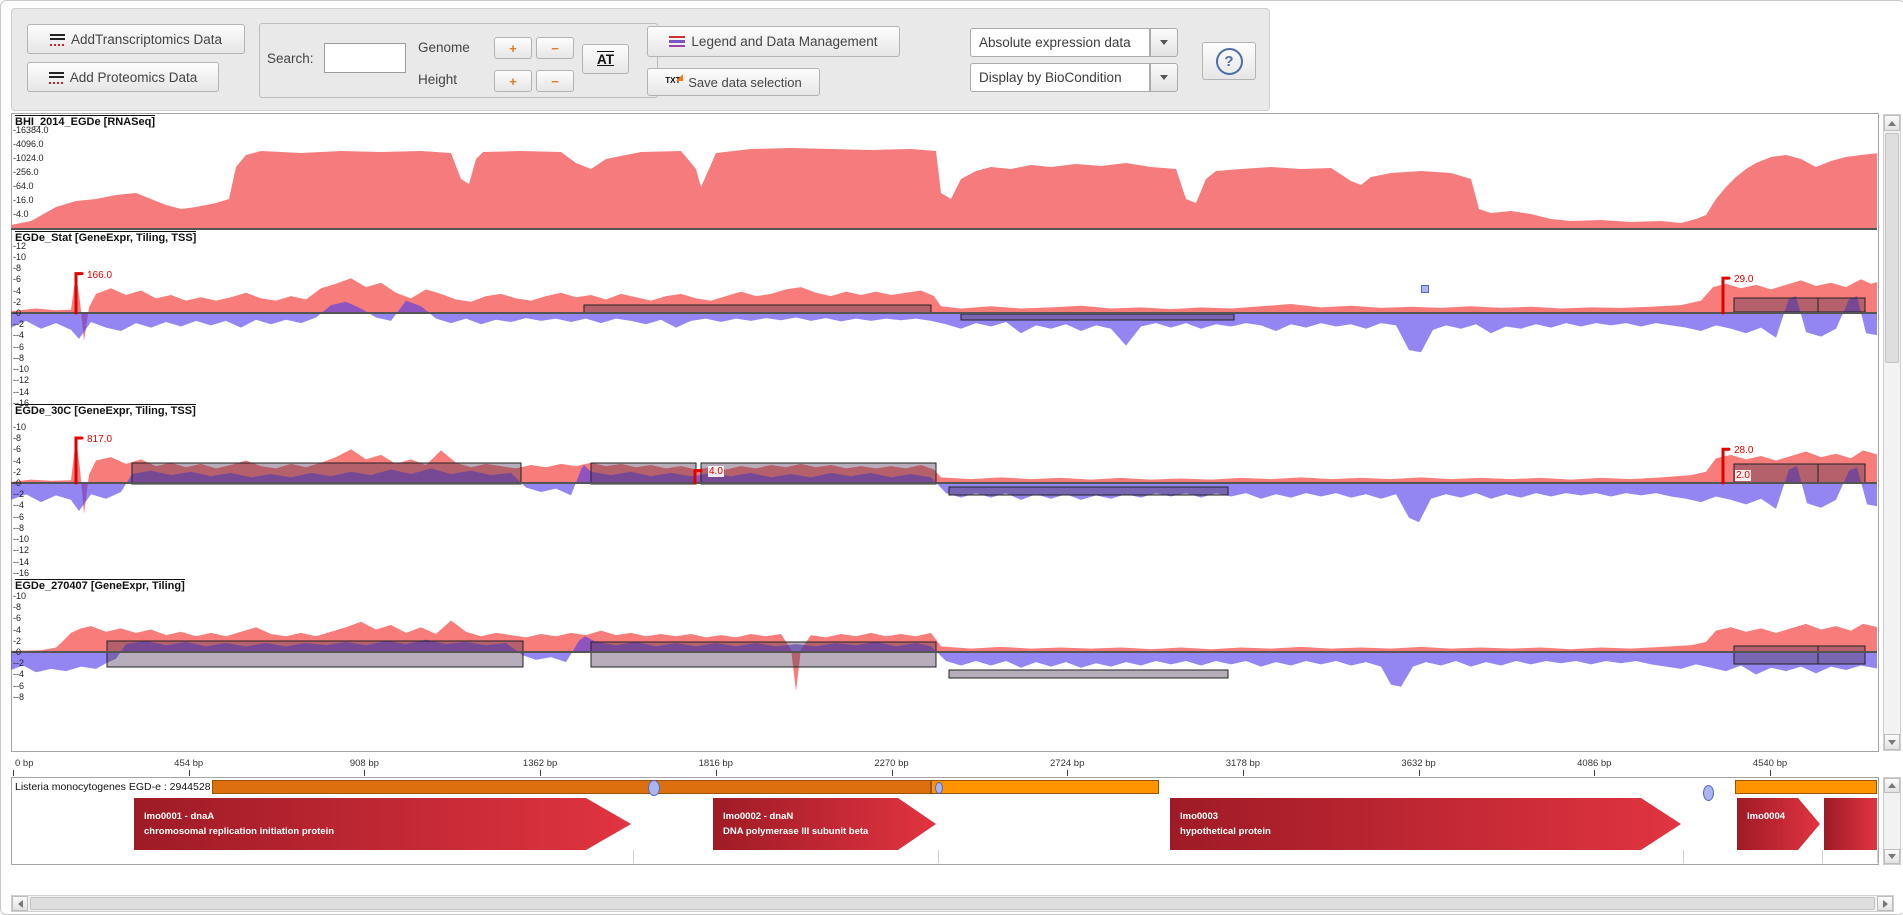  Describe the element at coordinates (891, 763) in the screenshot. I see `ruler-label: 2270 bp` at that location.